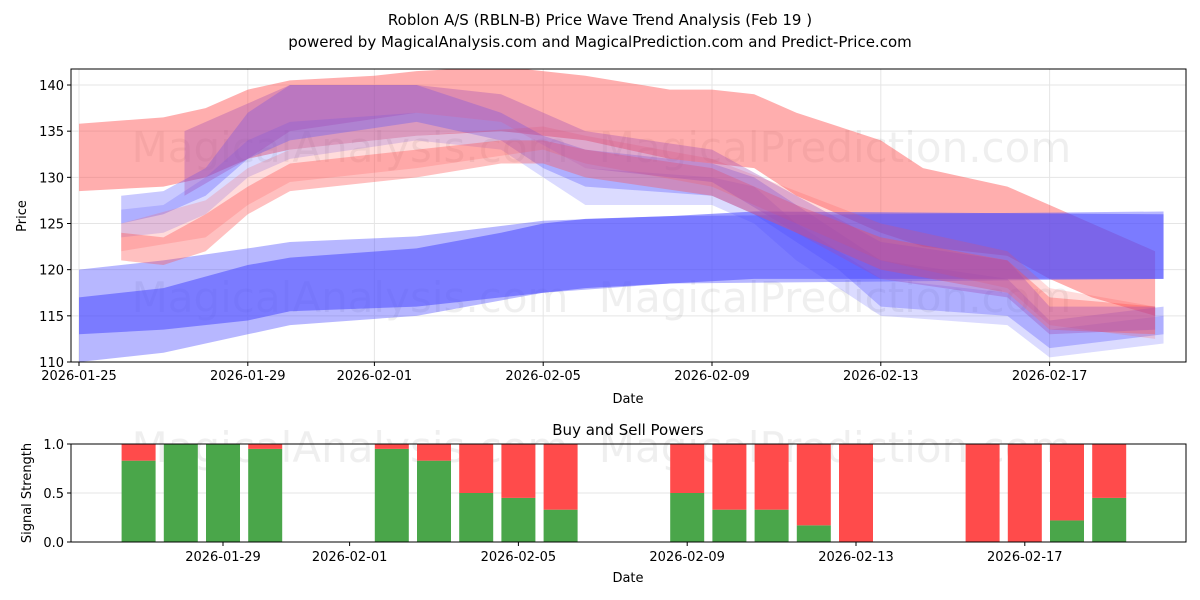  Describe the element at coordinates (51, 86) in the screenshot. I see `y-tick-label: 140` at that location.